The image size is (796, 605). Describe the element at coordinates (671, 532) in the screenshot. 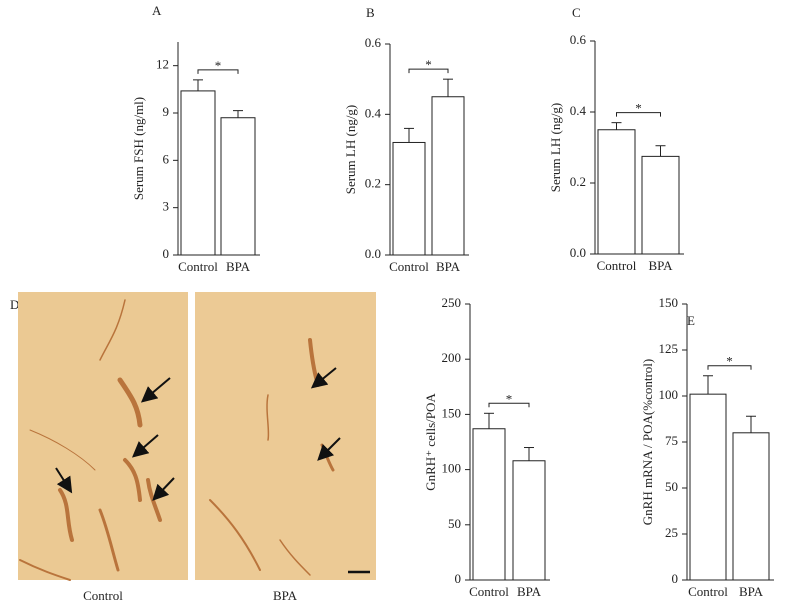

I see `y-tick-label: 25` at that location.